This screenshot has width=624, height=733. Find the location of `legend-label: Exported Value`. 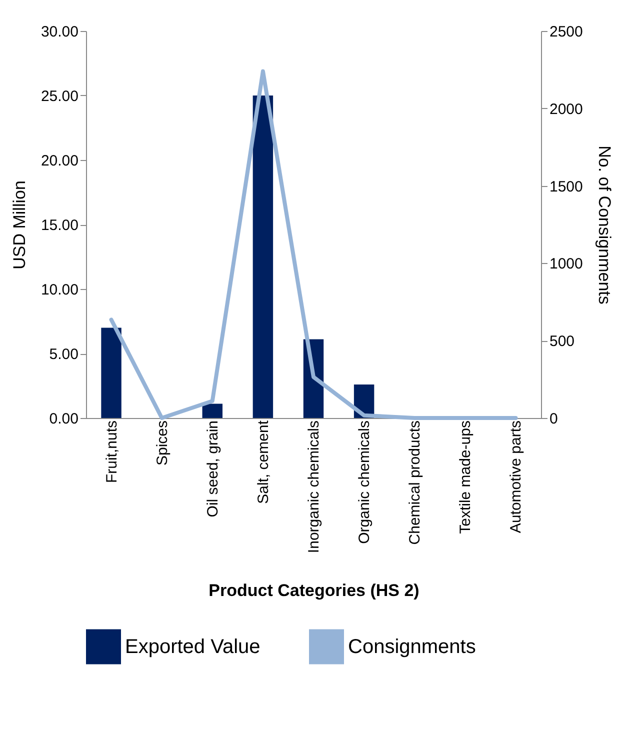

legend-label: Exported Value is located at coordinates (192, 647).